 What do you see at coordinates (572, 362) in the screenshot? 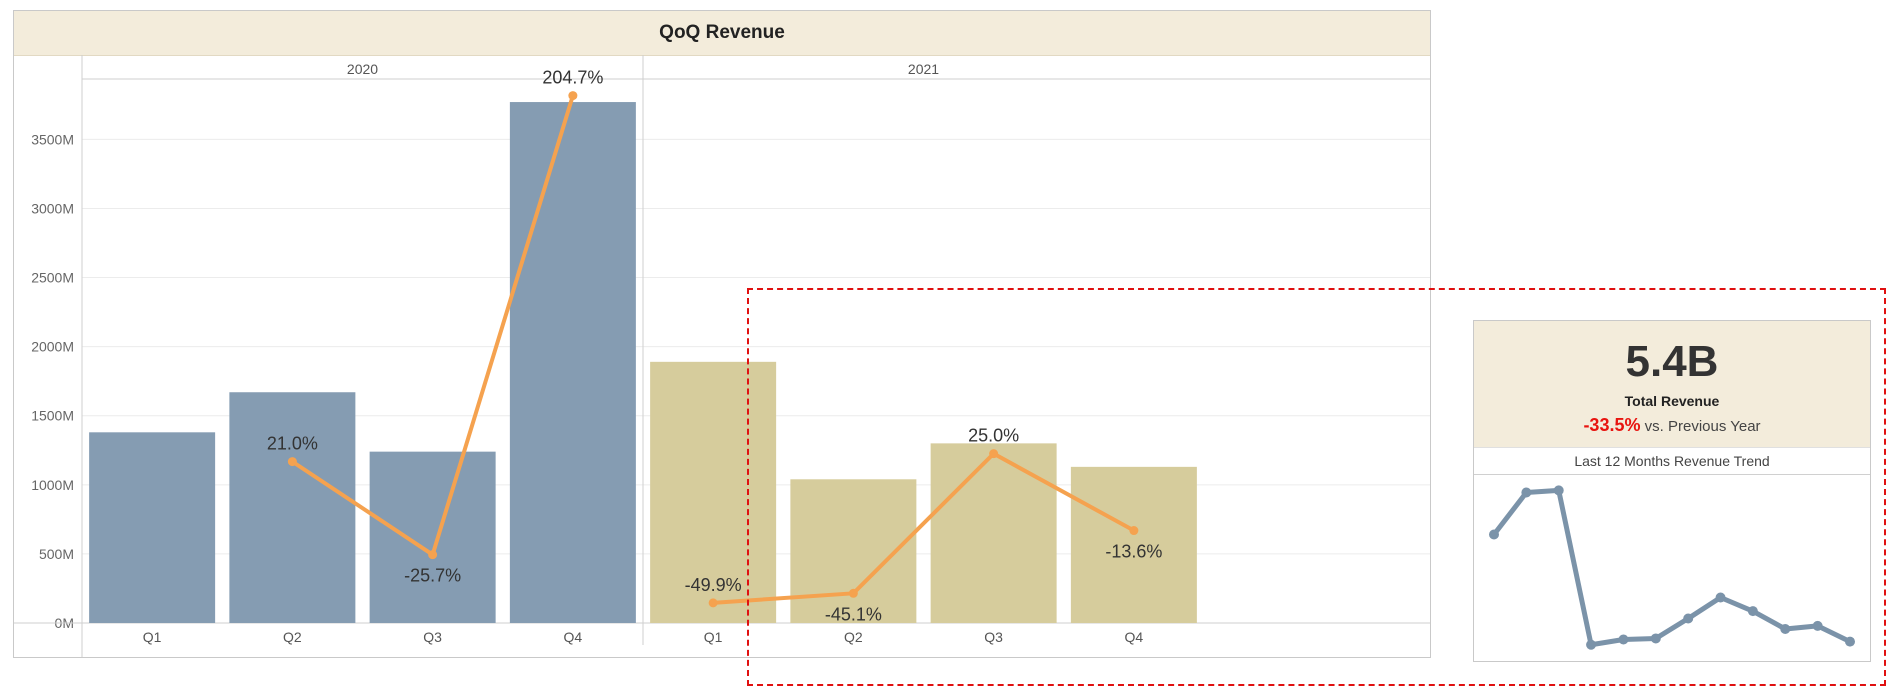
I see `bar-2020-Q4` at bounding box center [572, 362].